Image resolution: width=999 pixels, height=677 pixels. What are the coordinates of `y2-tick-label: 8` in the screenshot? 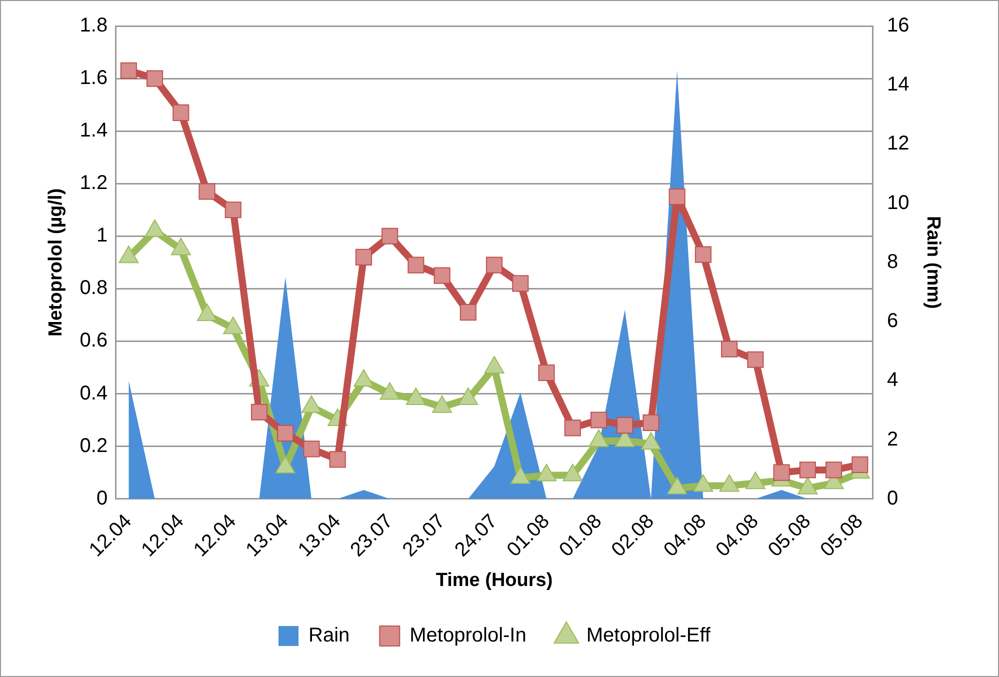 It's located at (892, 261).